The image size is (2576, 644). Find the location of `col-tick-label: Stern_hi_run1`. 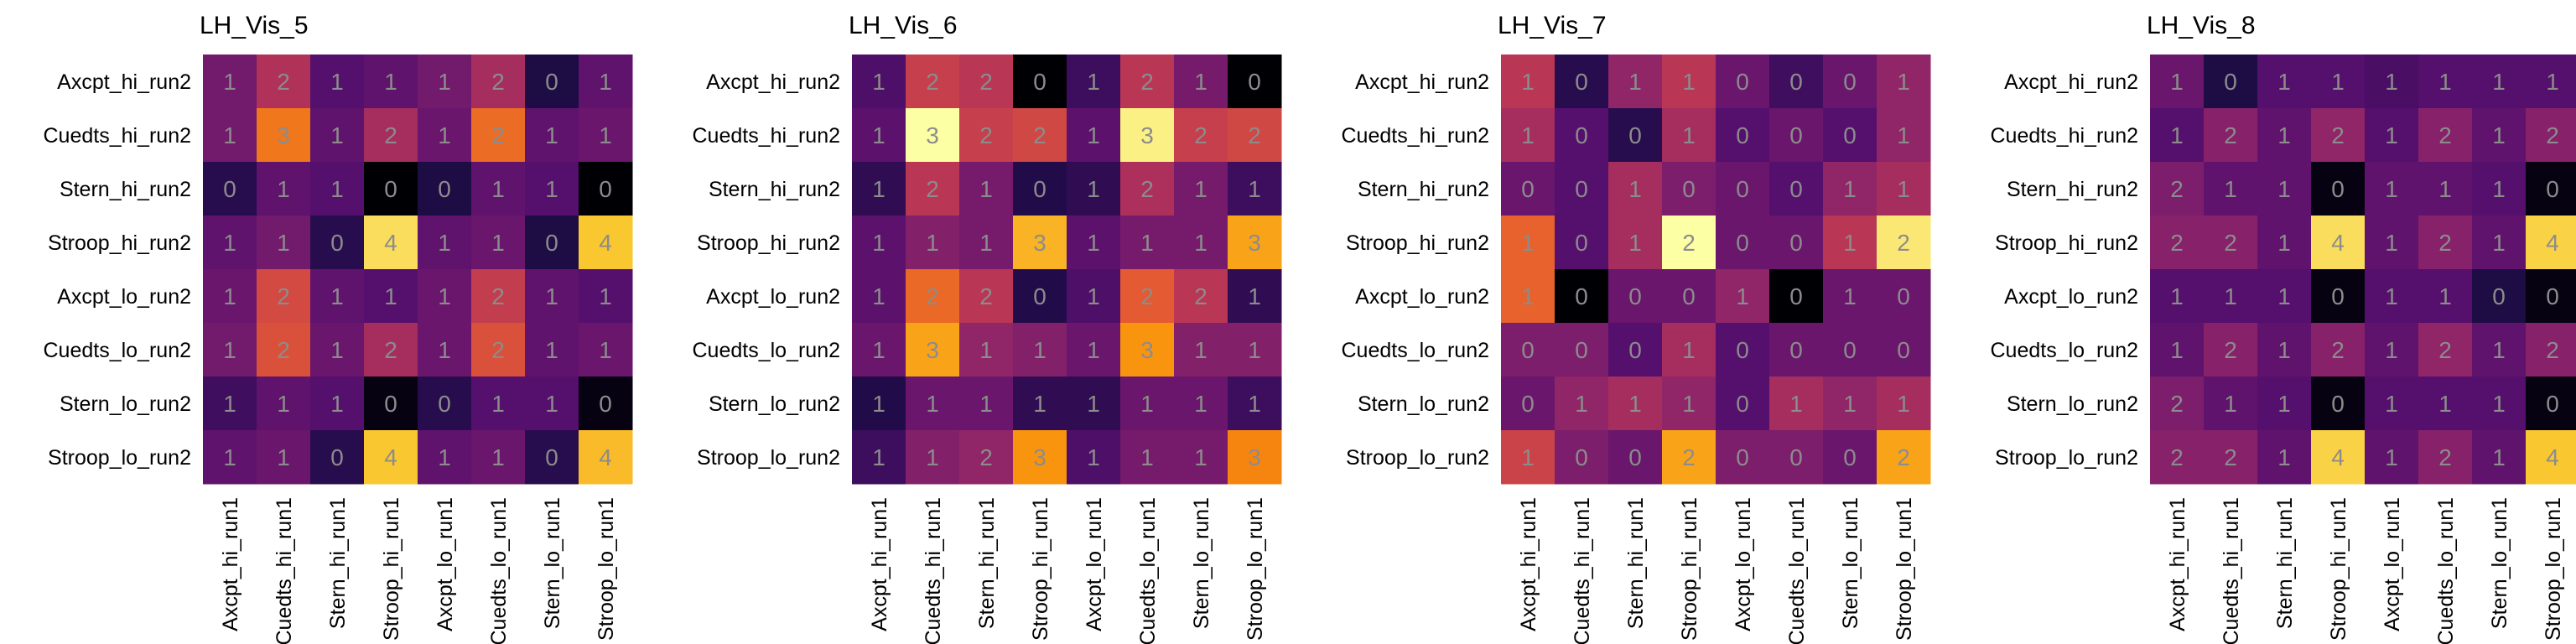

col-tick-label: Stern_hi_run1 is located at coordinates (338, 563).